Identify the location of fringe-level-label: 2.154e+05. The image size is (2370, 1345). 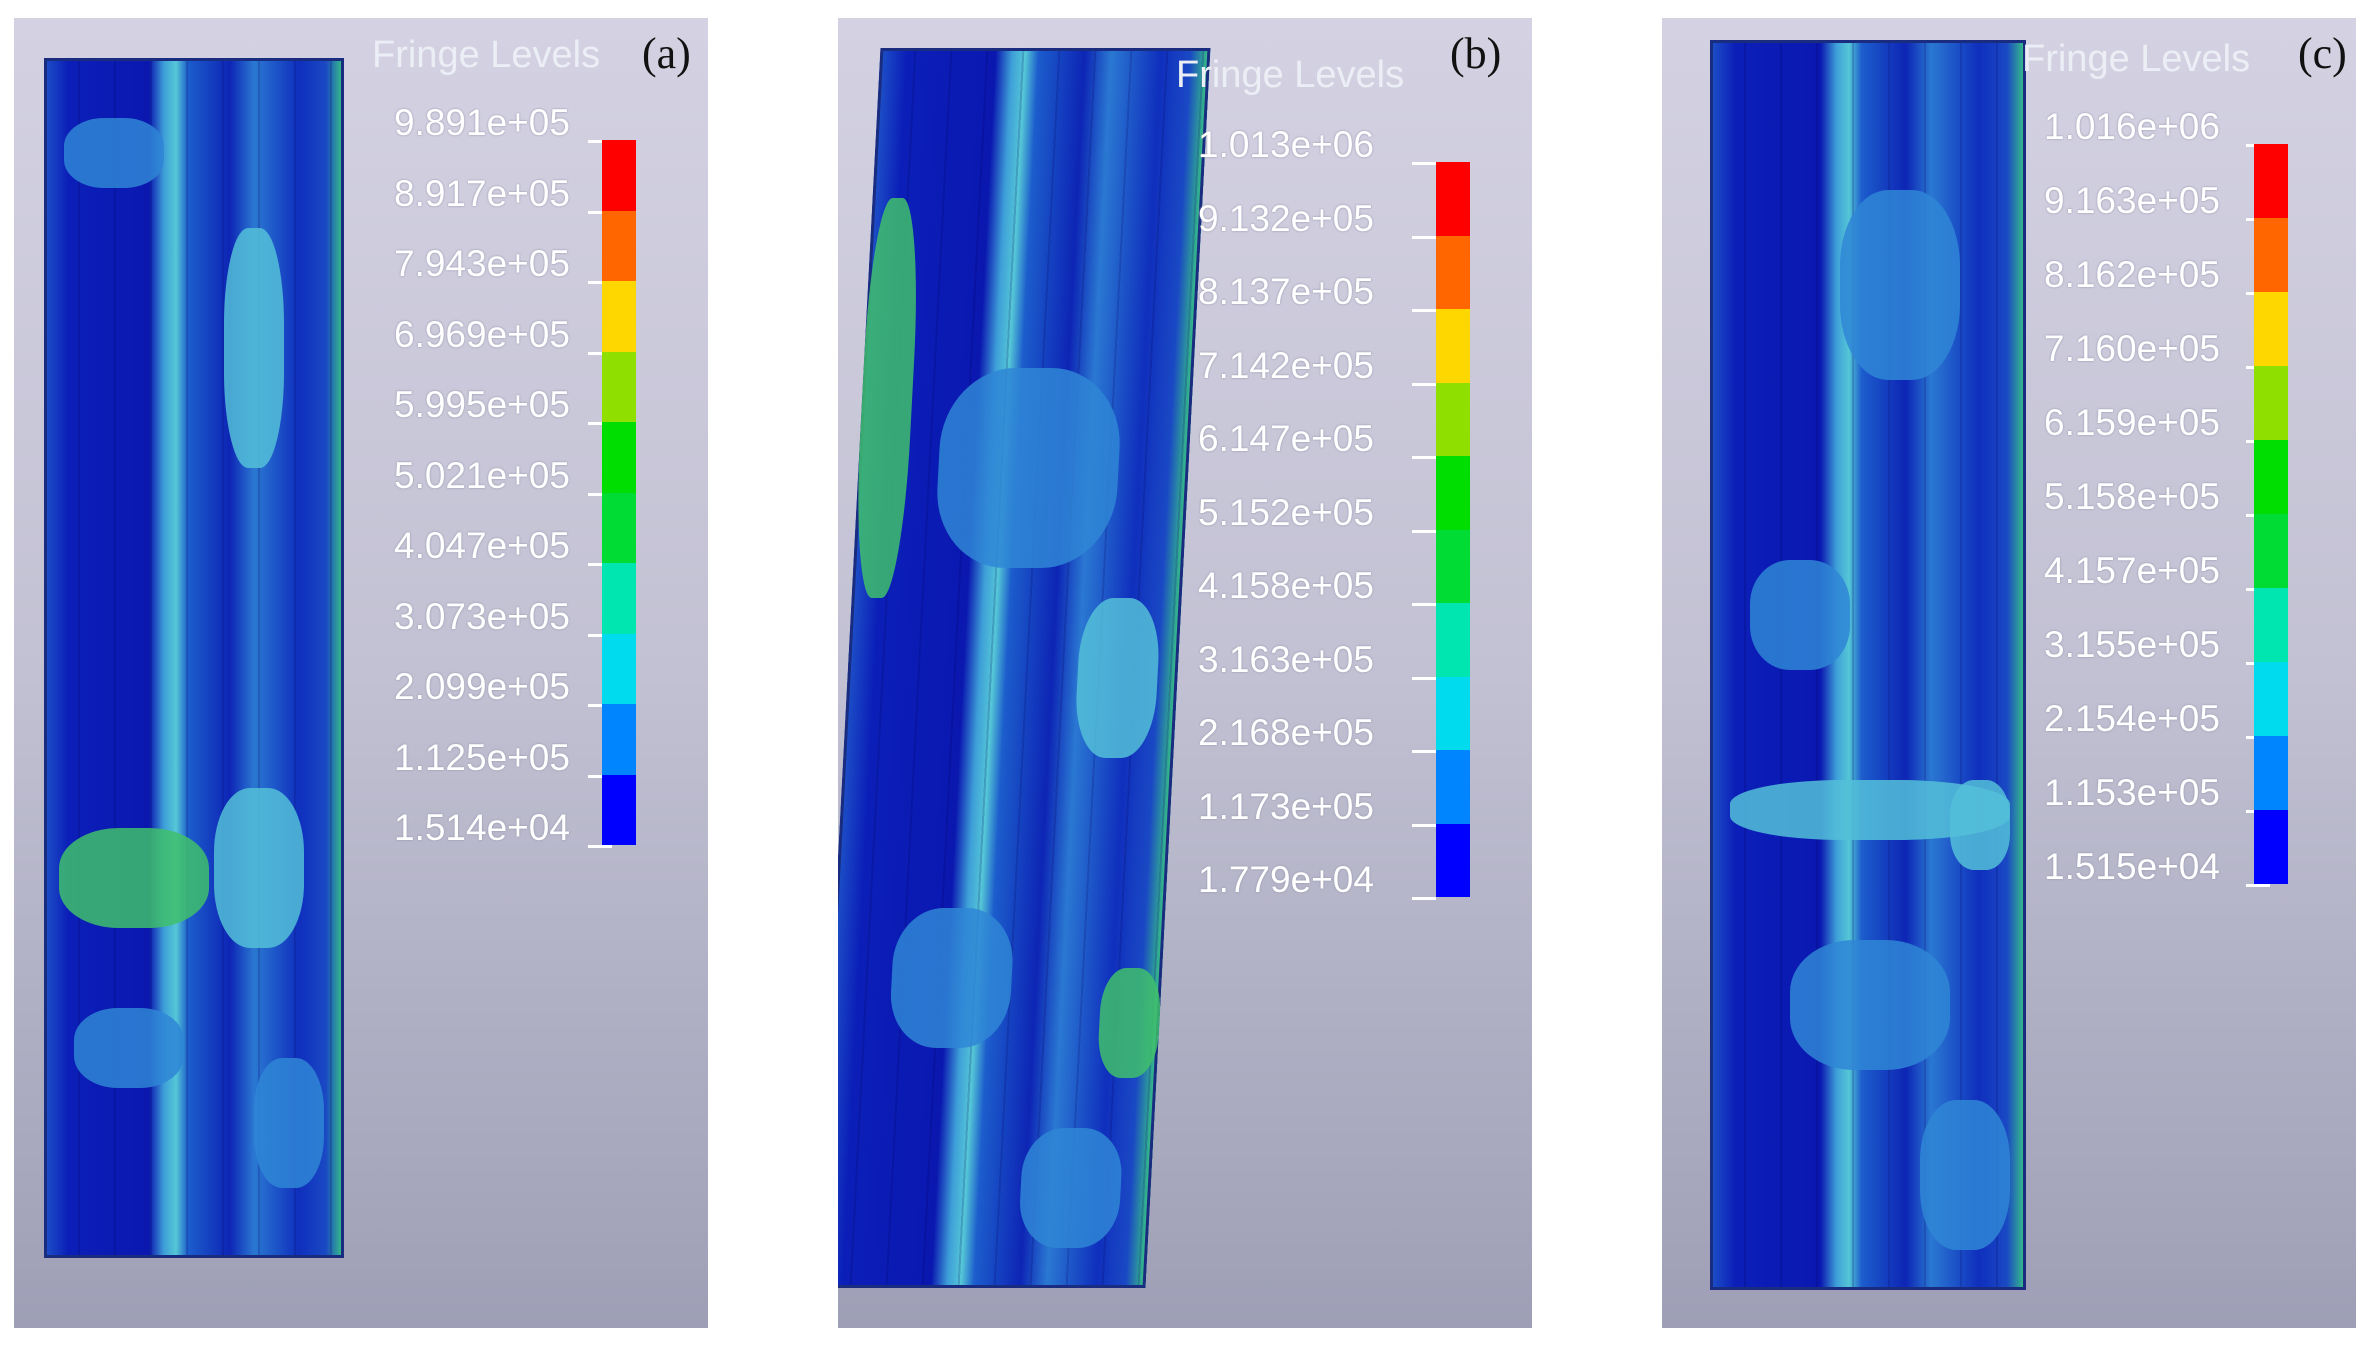
(2132, 718).